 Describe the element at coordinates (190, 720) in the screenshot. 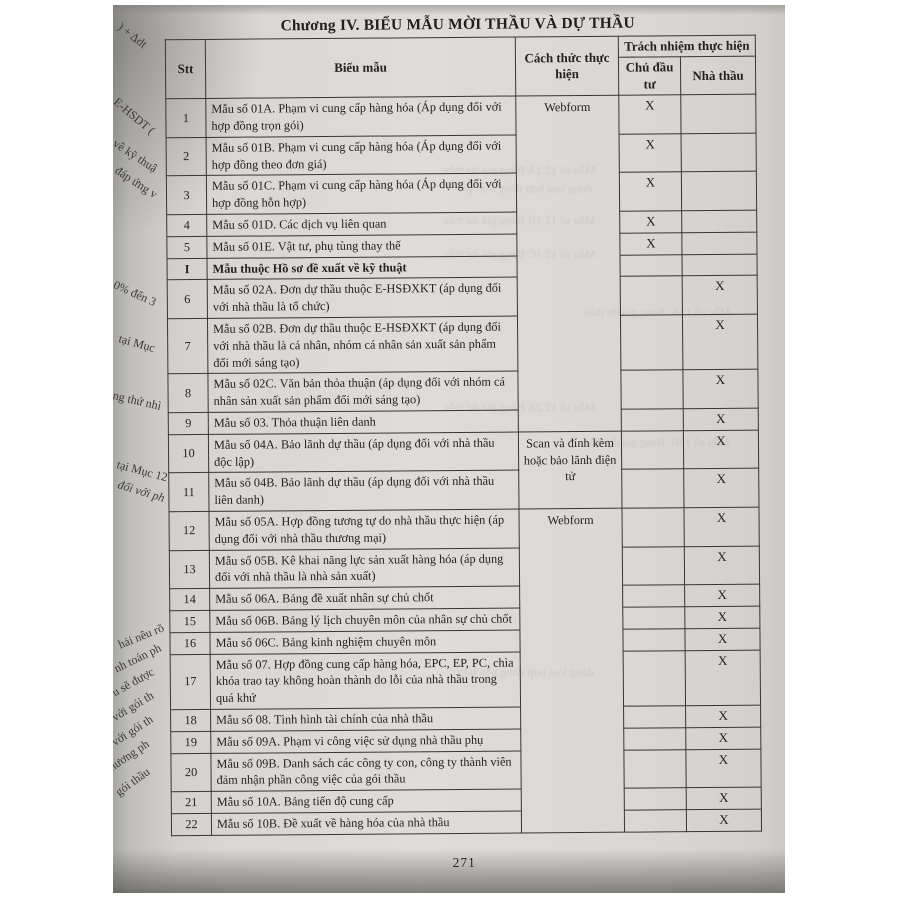

I see `row-number-cell: 18` at that location.